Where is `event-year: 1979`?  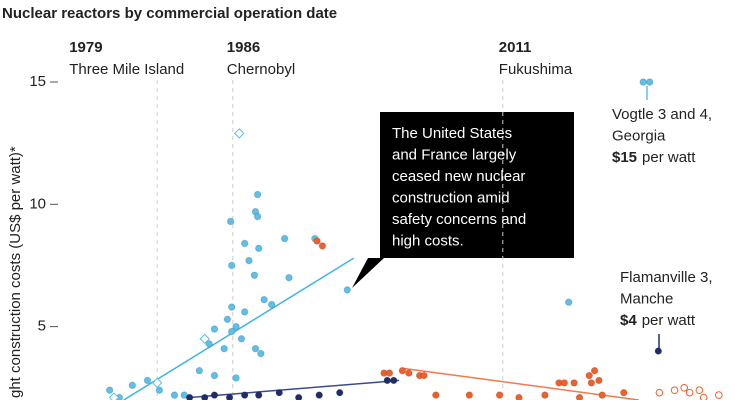
event-year: 1979 is located at coordinates (85, 47).